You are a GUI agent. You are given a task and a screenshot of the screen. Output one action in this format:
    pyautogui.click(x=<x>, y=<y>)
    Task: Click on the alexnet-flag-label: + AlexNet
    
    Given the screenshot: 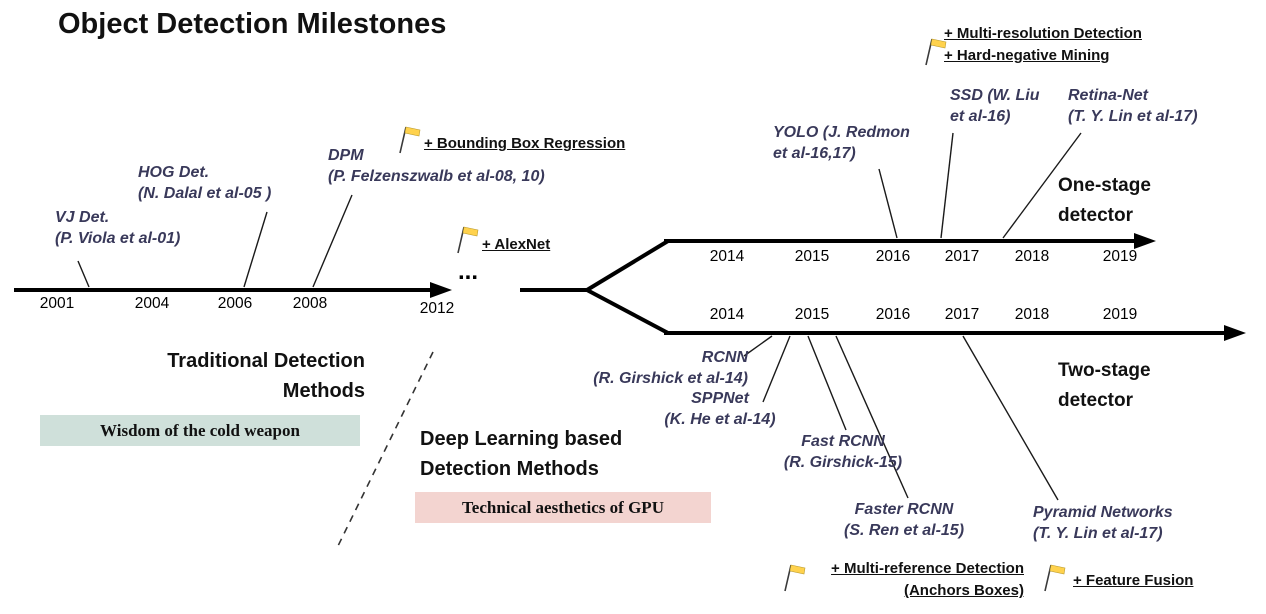 What is the action you would take?
    pyautogui.click(x=516, y=245)
    